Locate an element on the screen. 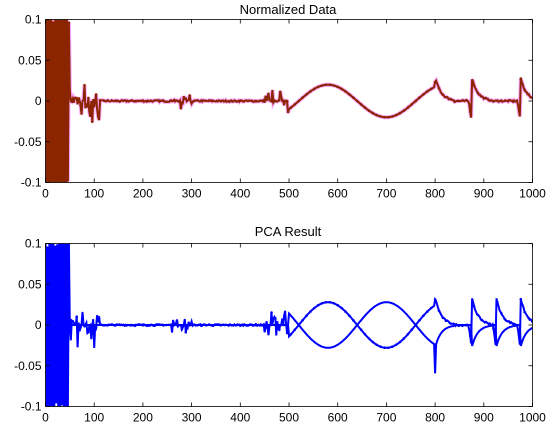  y-tick-label: 0.05 is located at coordinates (30, 284).